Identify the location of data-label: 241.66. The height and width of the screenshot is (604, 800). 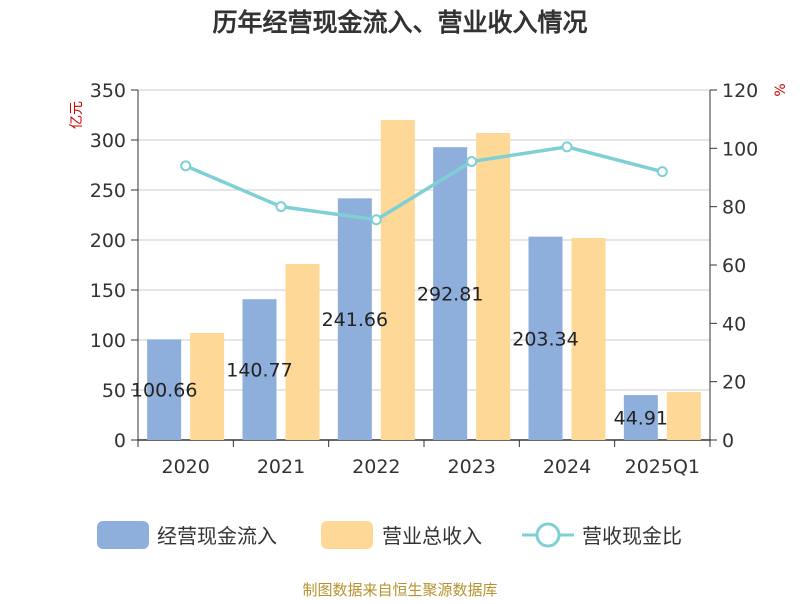
(355, 320).